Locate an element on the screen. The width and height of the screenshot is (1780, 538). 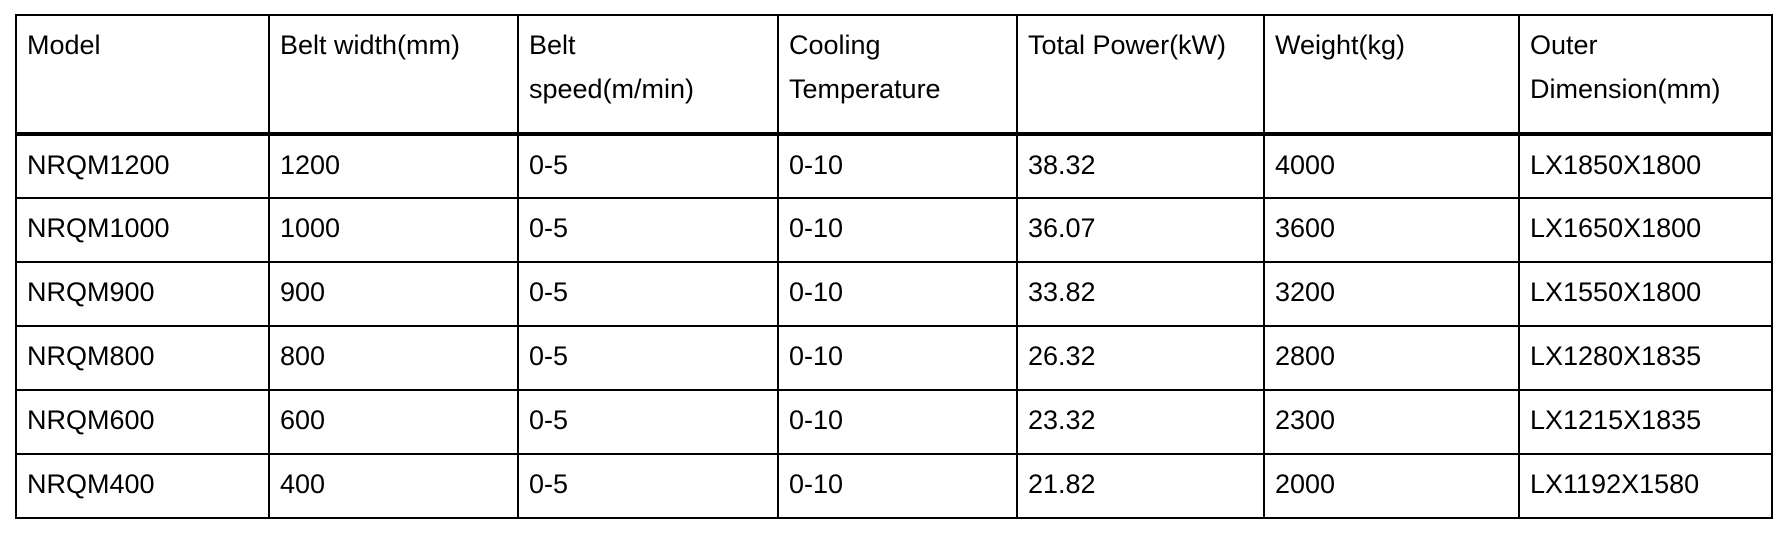
table-cell-belt-width: 1200 is located at coordinates (393, 166).